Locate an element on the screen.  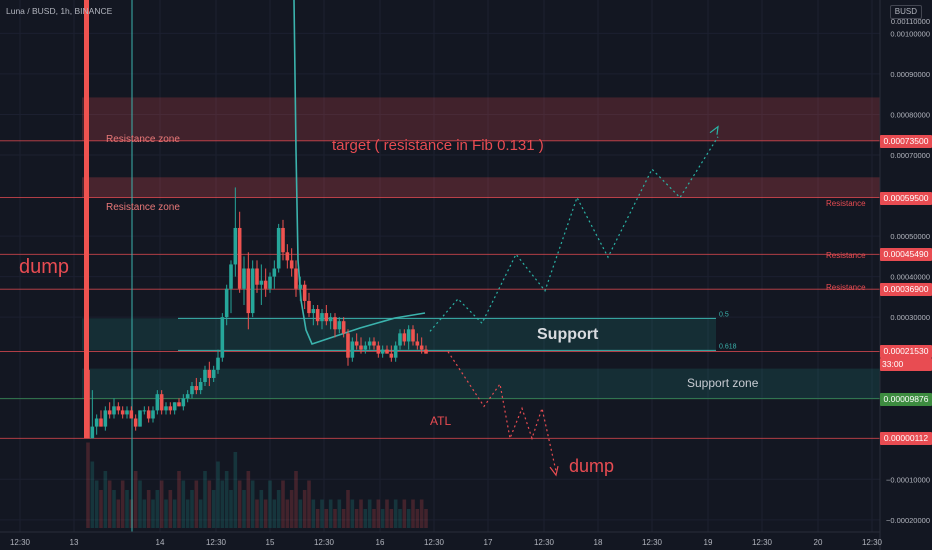
projection-down-path is located at coordinates (502, 411).